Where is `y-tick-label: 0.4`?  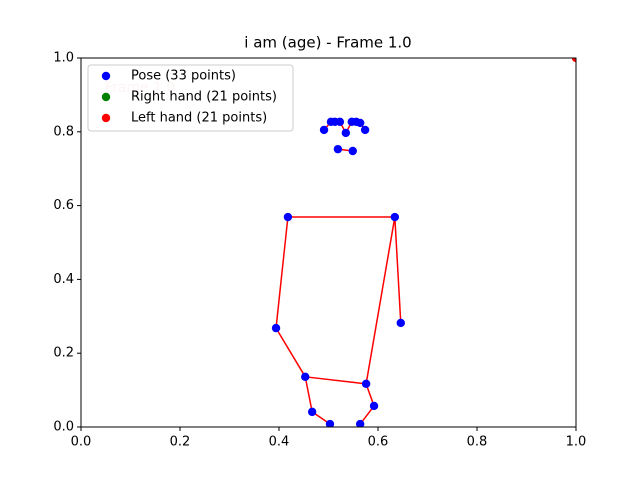 y-tick-label: 0.4 is located at coordinates (63, 279).